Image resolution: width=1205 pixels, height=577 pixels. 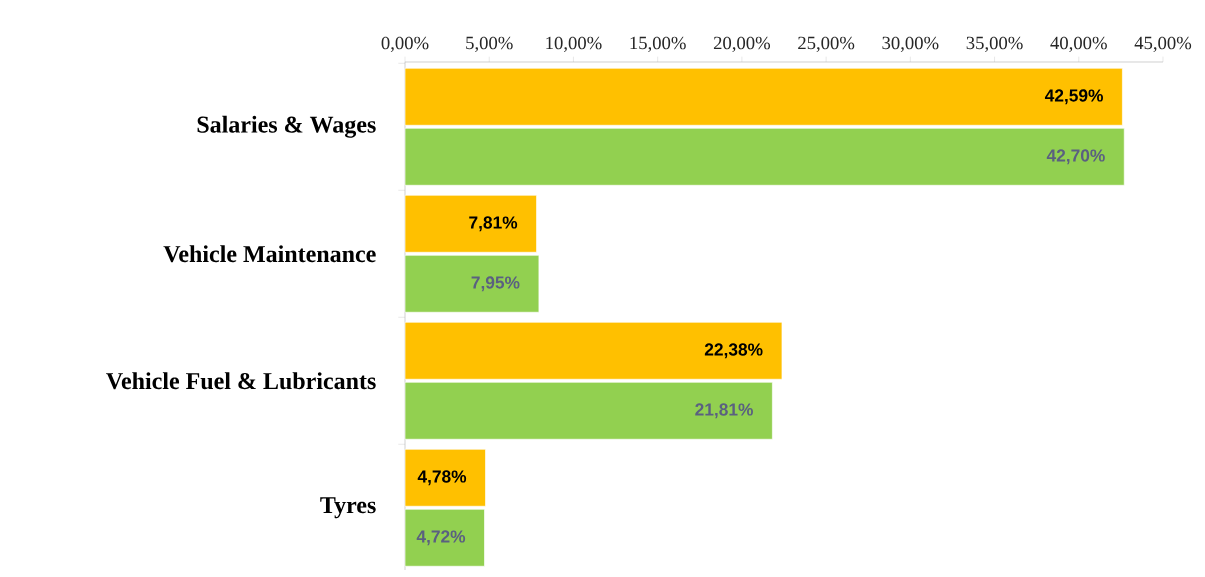 What do you see at coordinates (286, 126) in the screenshot?
I see `y-tick-label: Salaries & Wages` at bounding box center [286, 126].